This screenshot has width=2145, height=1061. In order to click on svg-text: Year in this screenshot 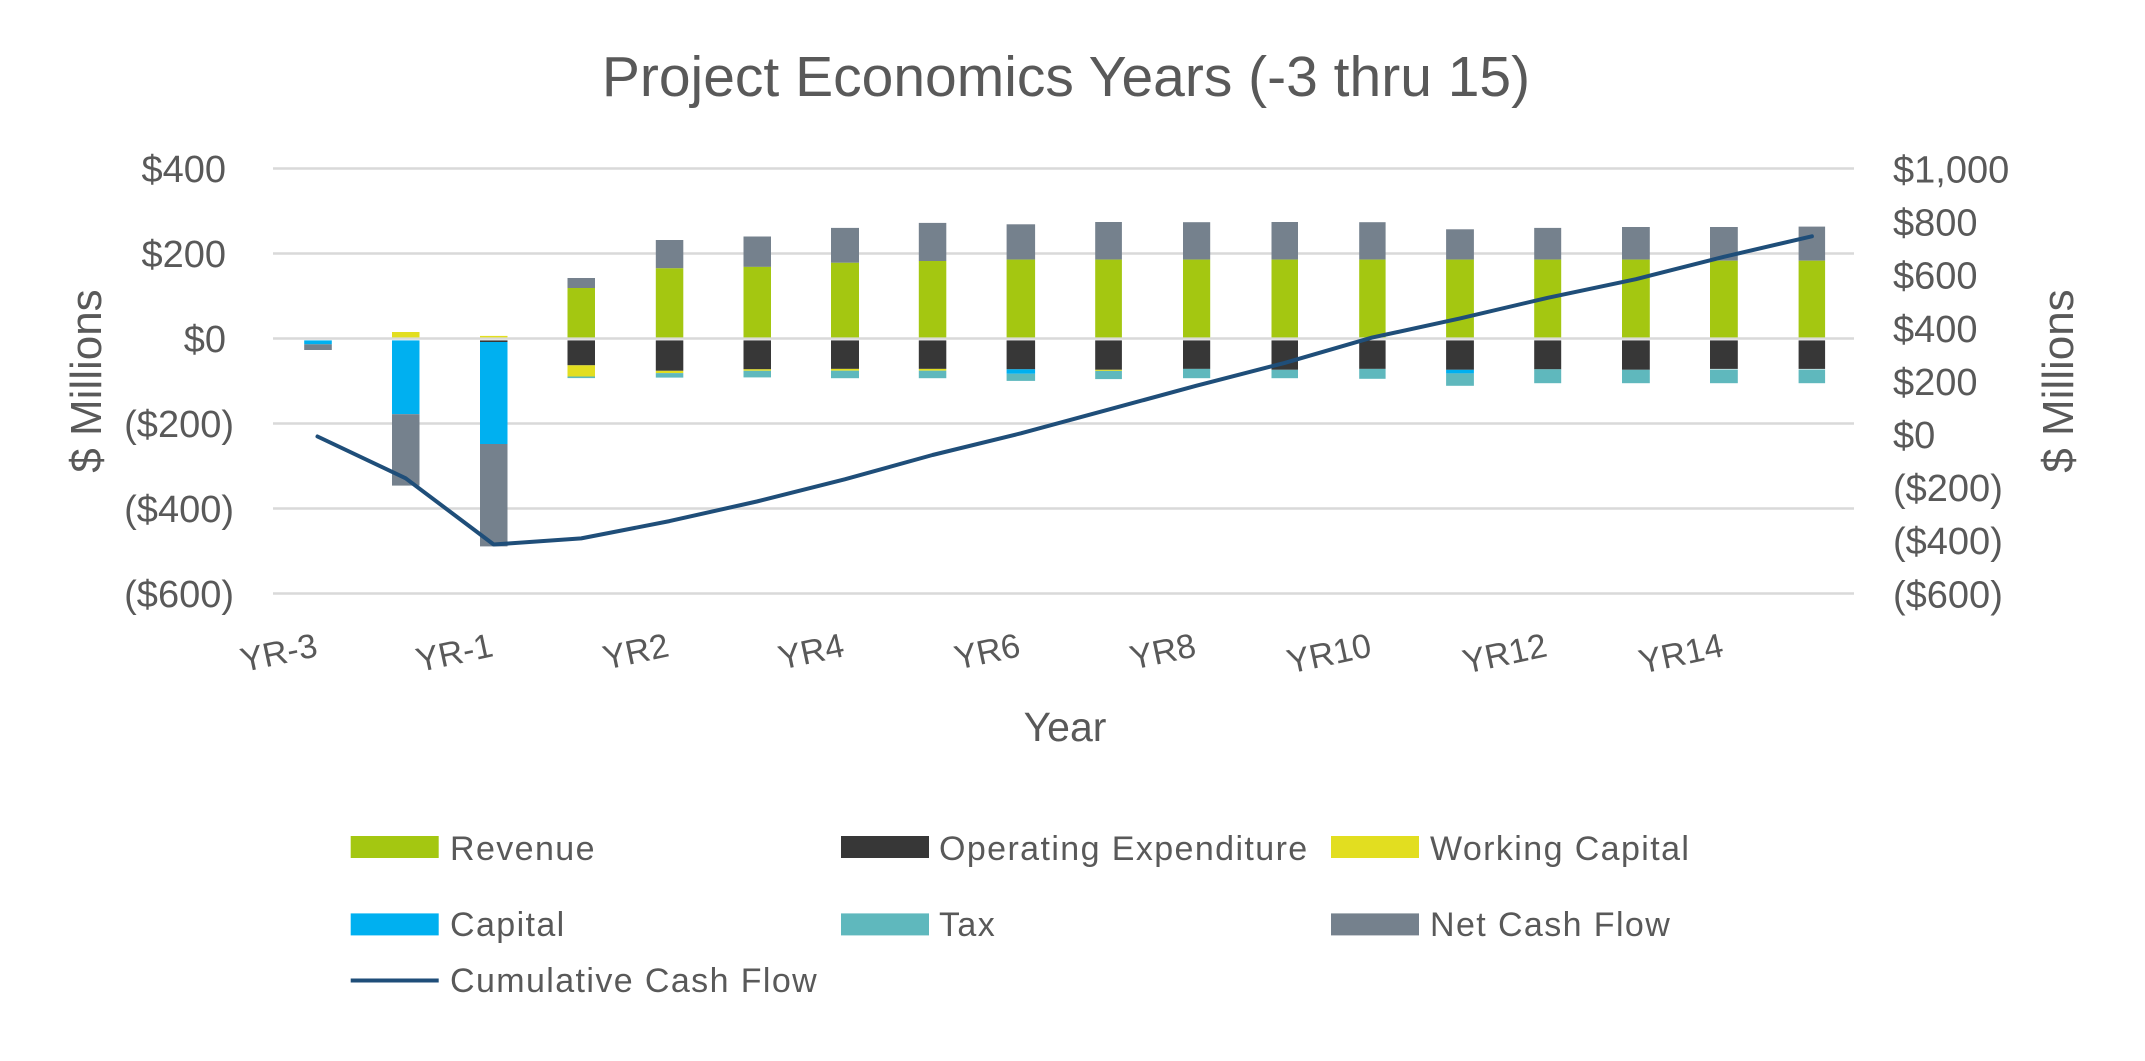, I will do `click(1065, 727)`.